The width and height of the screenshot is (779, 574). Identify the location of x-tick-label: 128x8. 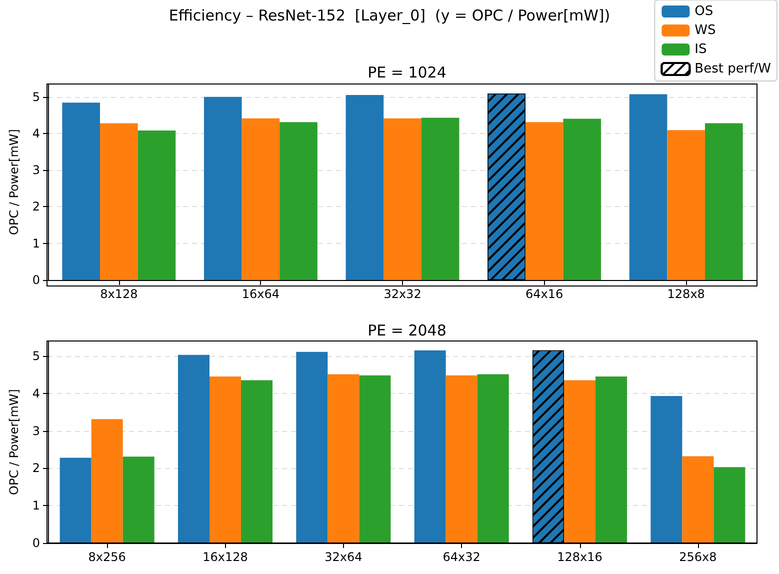
(686, 294).